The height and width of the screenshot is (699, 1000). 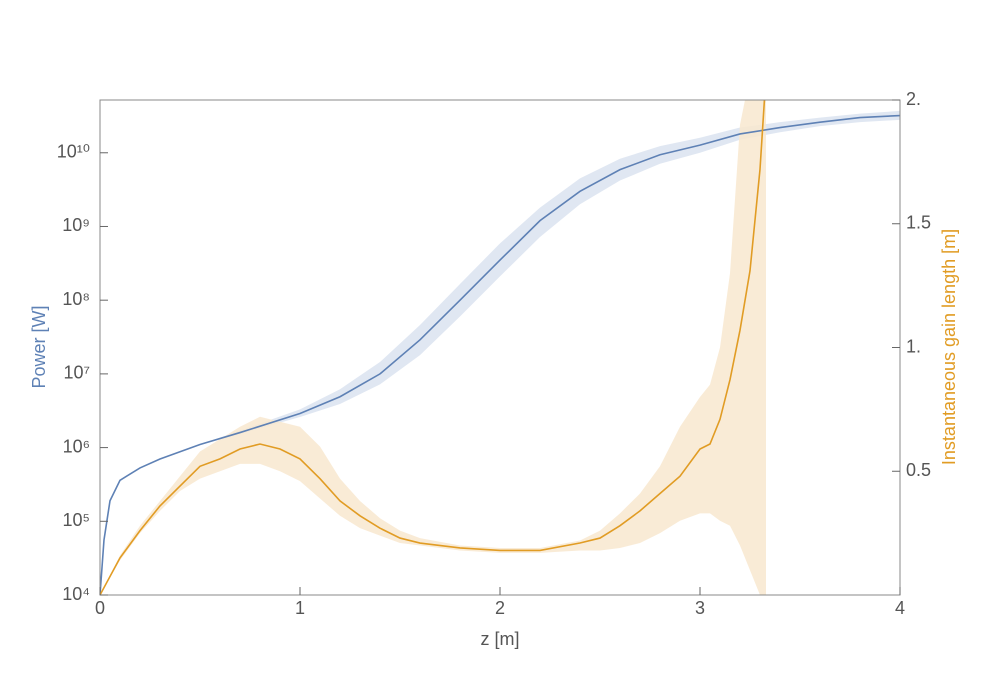 What do you see at coordinates (73, 152) in the screenshot?
I see `y-tick-label: 10¹⁰` at bounding box center [73, 152].